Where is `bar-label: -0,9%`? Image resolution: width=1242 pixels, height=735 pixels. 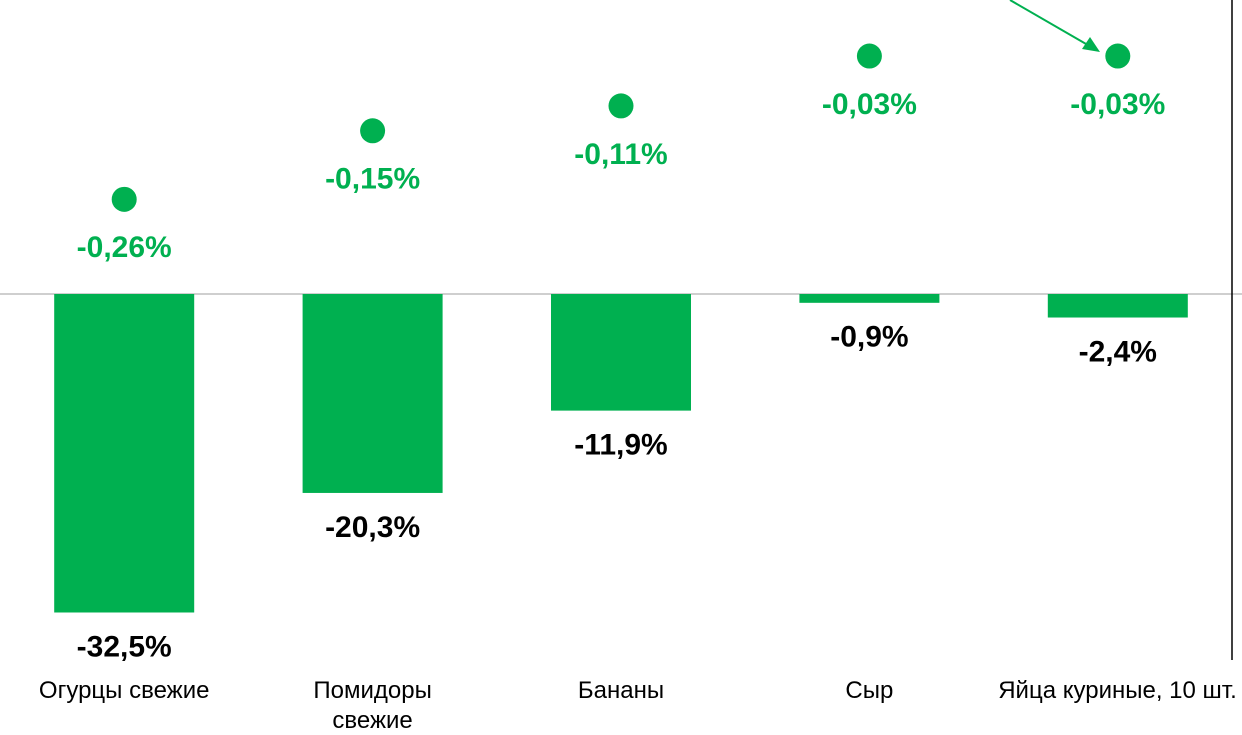 bar-label: -0,9% is located at coordinates (869, 337).